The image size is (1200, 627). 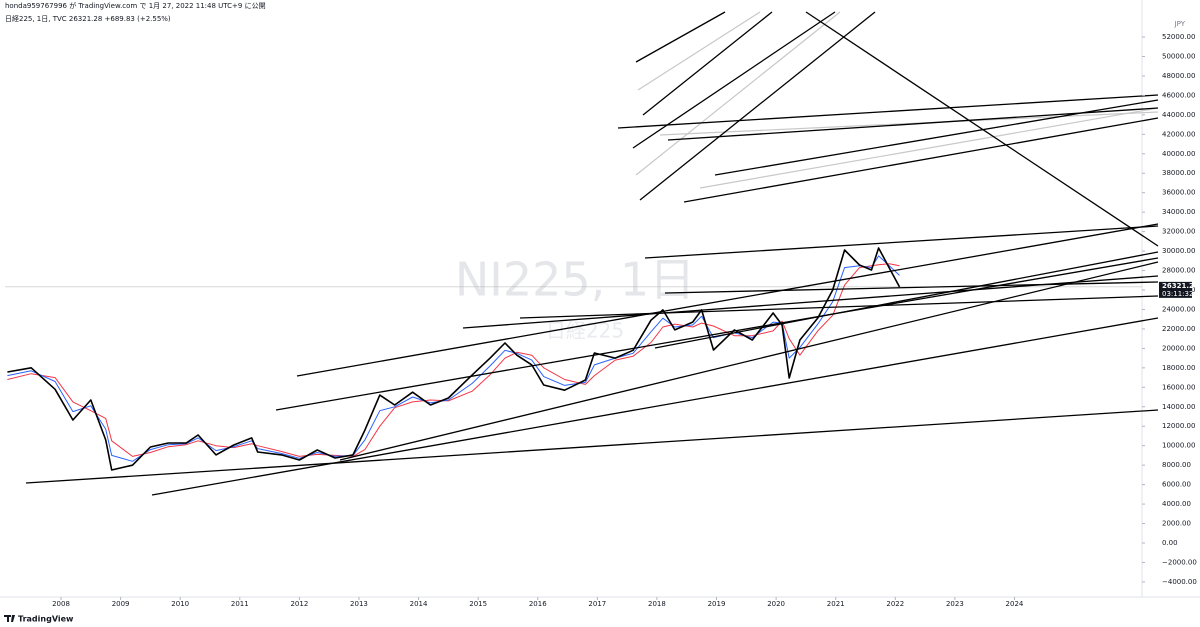 I want to click on y-tick-label: 0.00, so click(x=1170, y=543).